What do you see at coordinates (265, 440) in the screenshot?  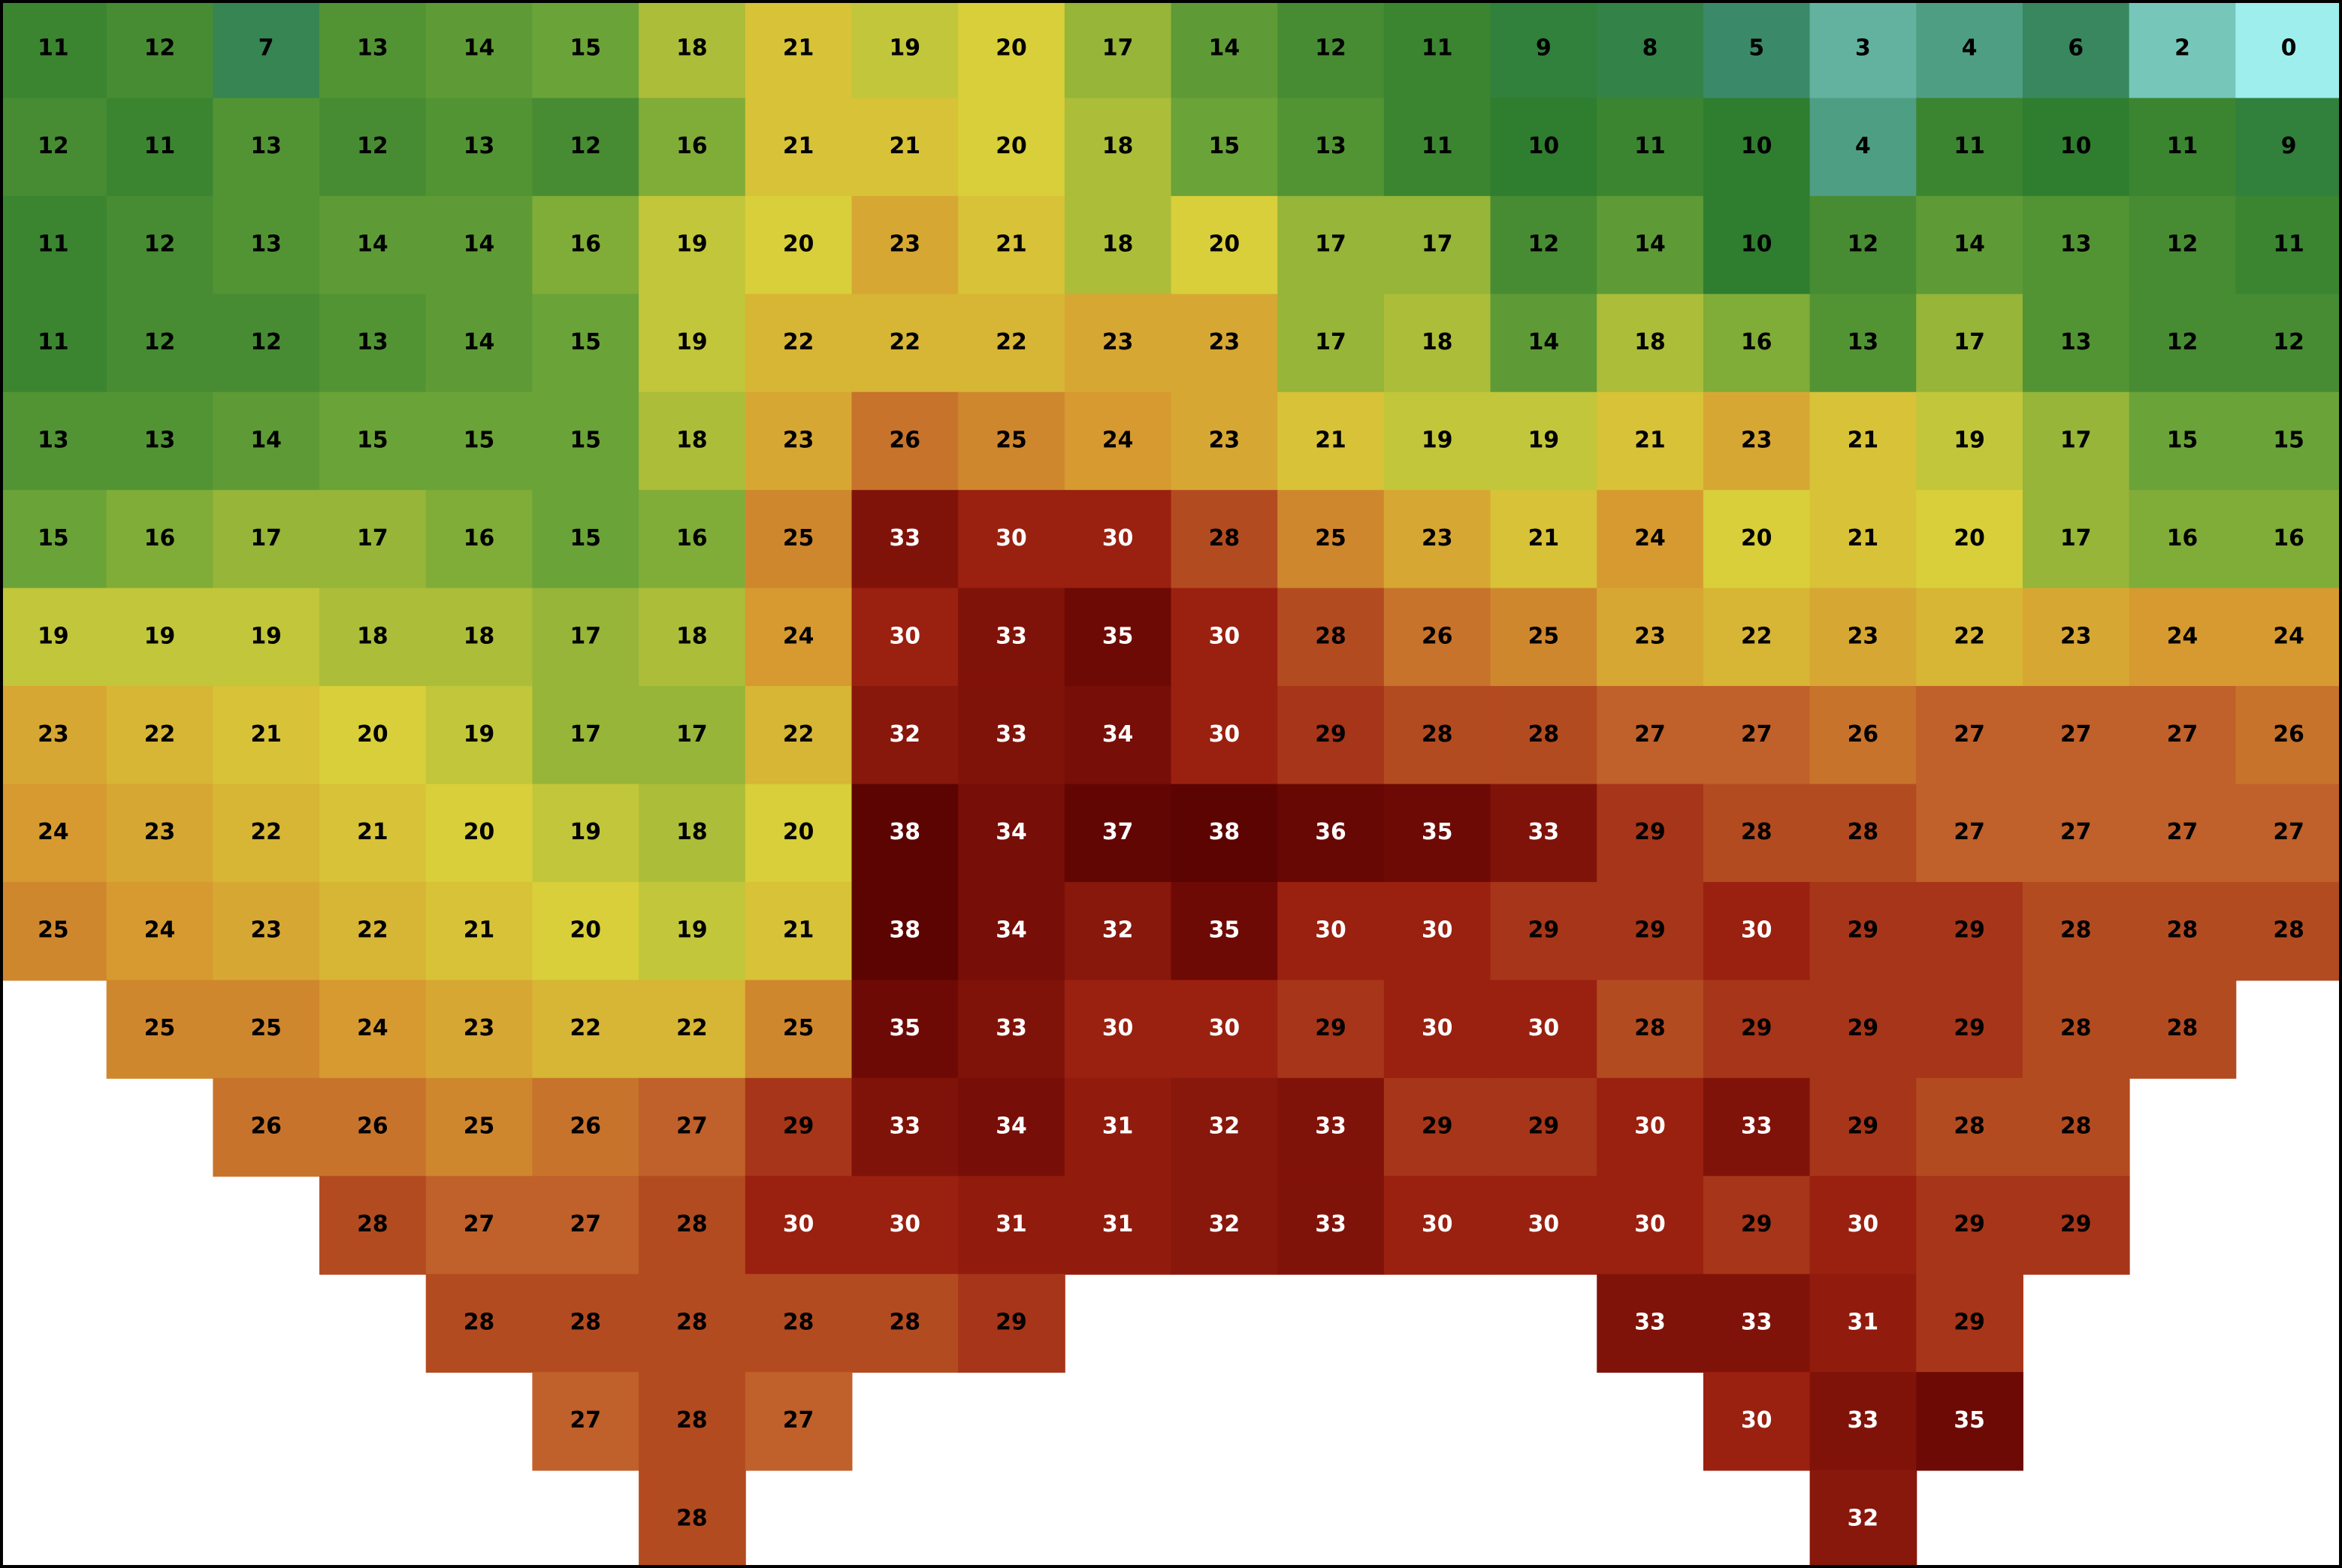 I see `temperature-label: 14` at bounding box center [265, 440].